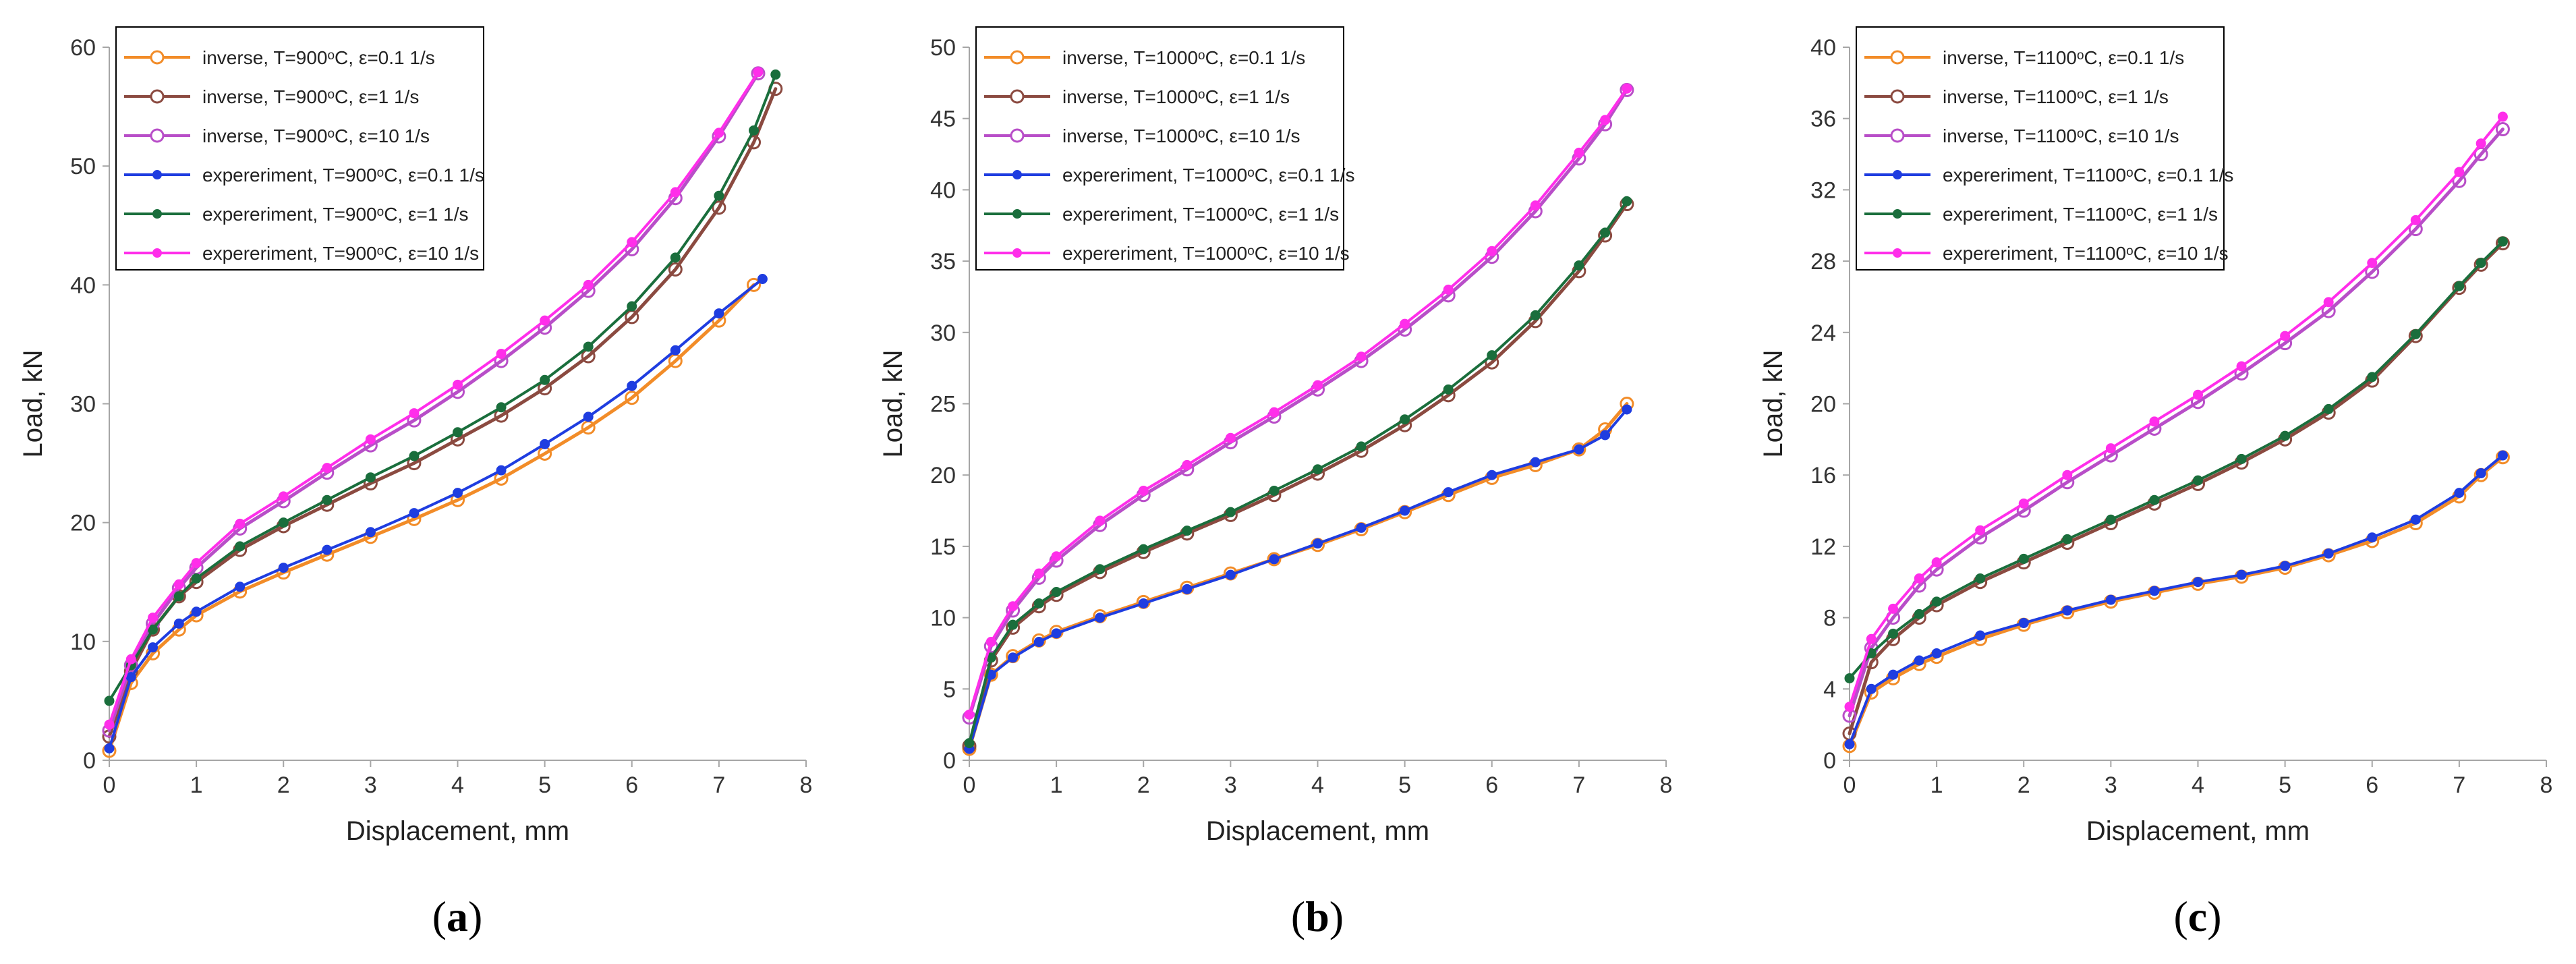 The image size is (2576, 964). Describe the element at coordinates (318, 57) in the screenshot. I see `legend-label: inverse, T=900ᵒC, ε=0.1 1/s` at that location.